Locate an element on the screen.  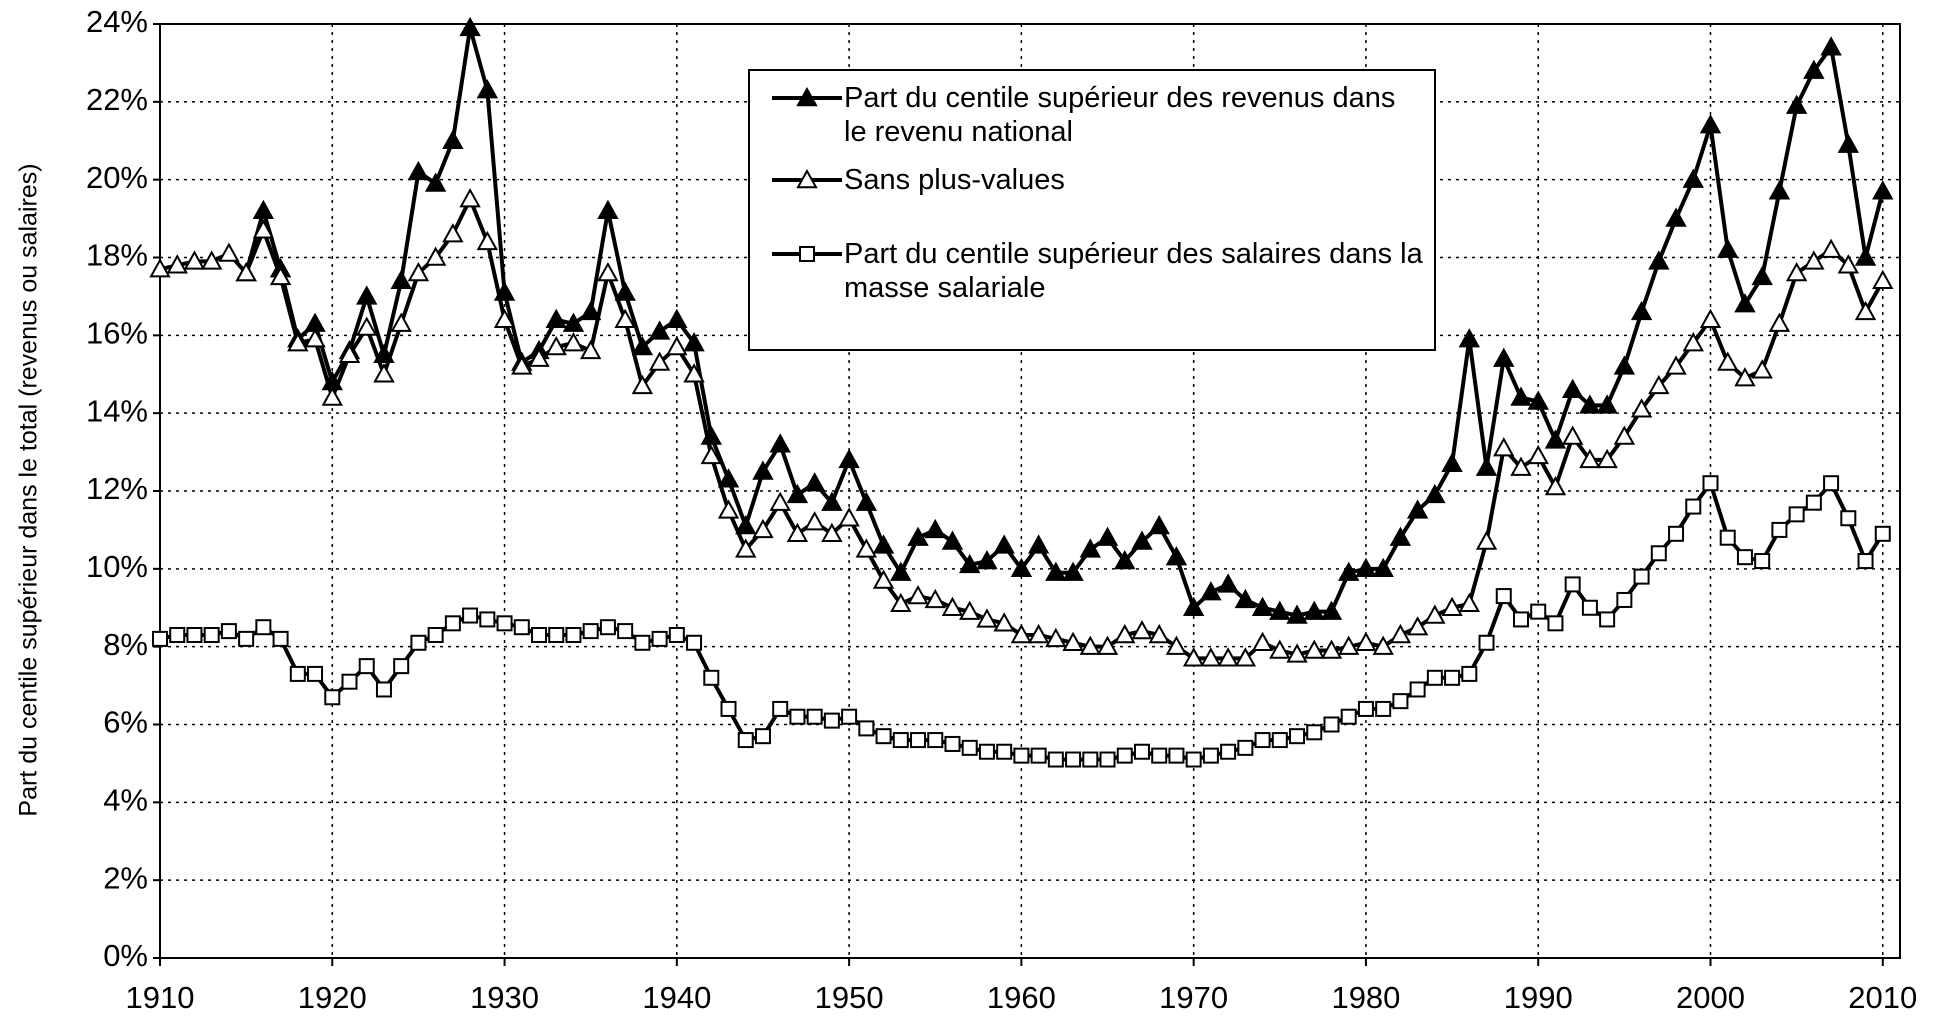
y-tick-label: 0% is located at coordinates (125, 955).